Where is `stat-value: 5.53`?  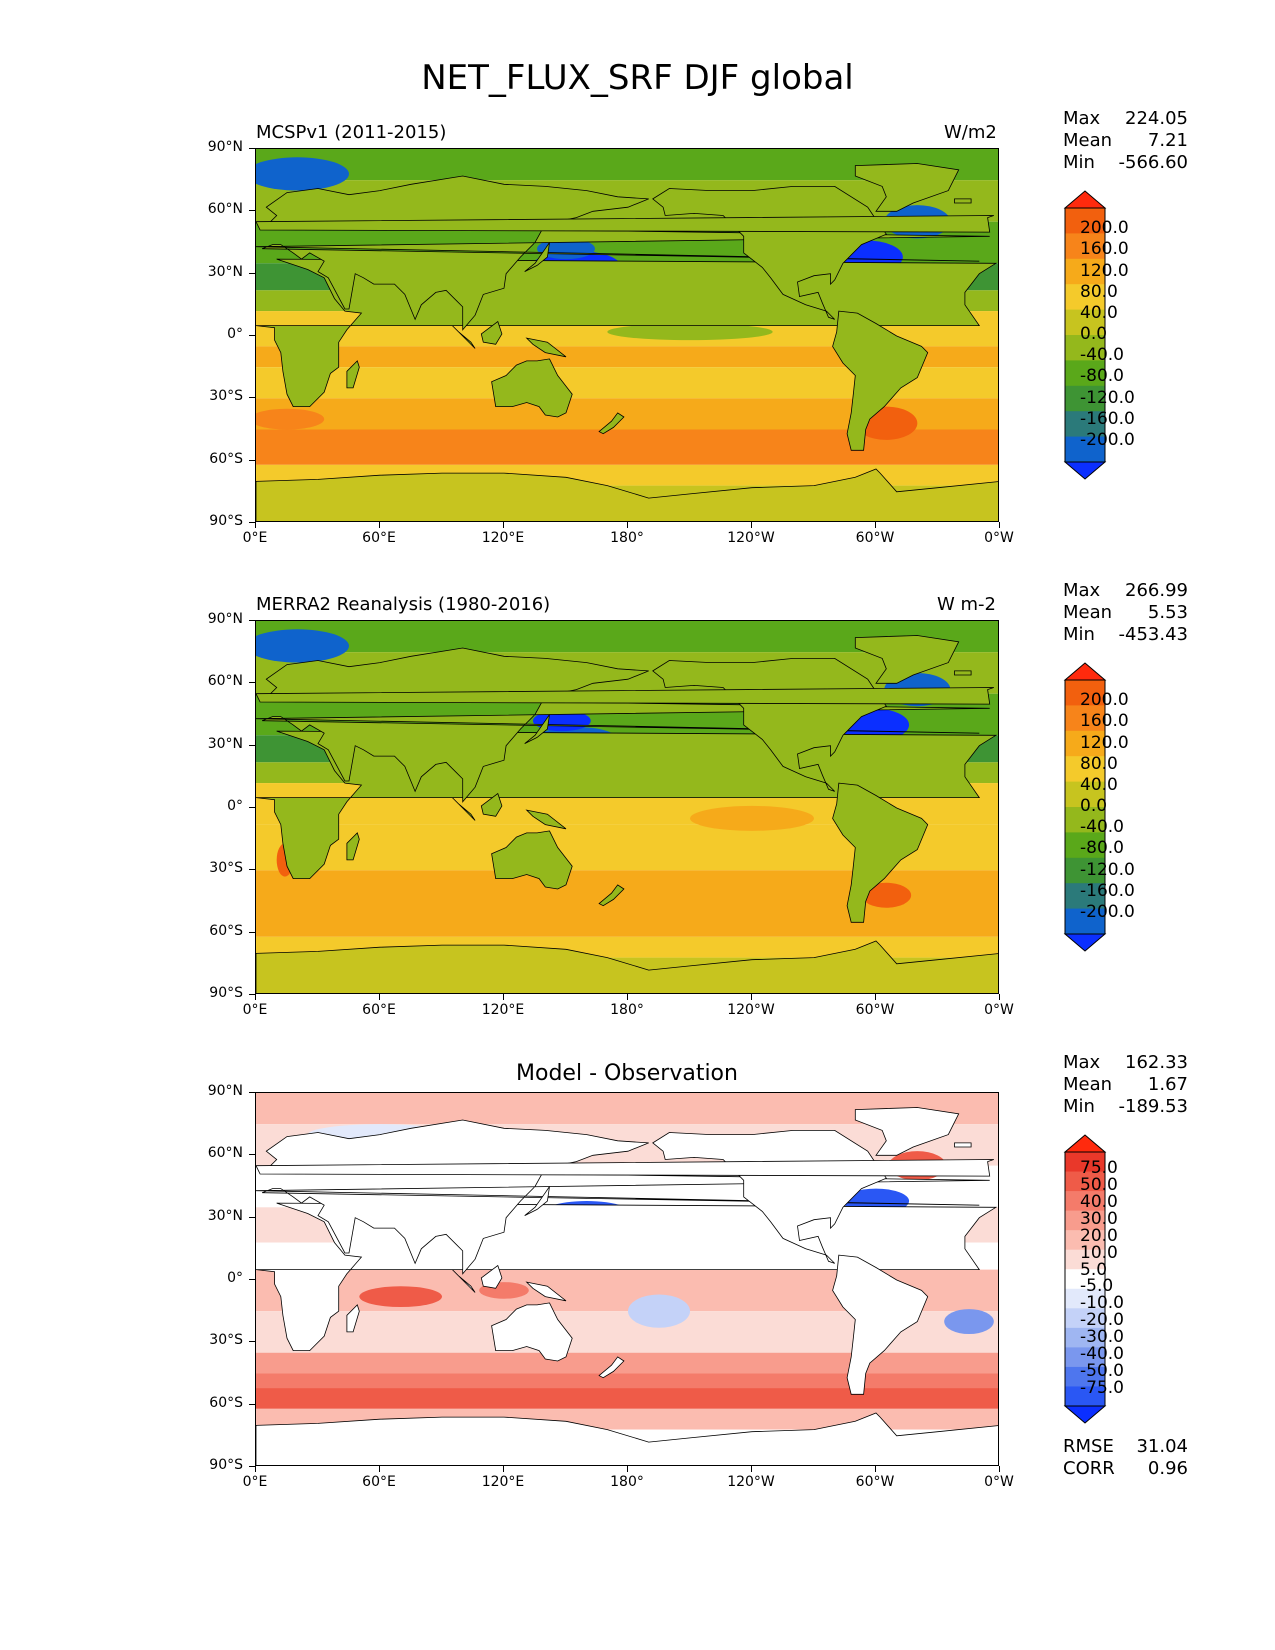
stat-value: 5.53 is located at coordinates (1167, 612).